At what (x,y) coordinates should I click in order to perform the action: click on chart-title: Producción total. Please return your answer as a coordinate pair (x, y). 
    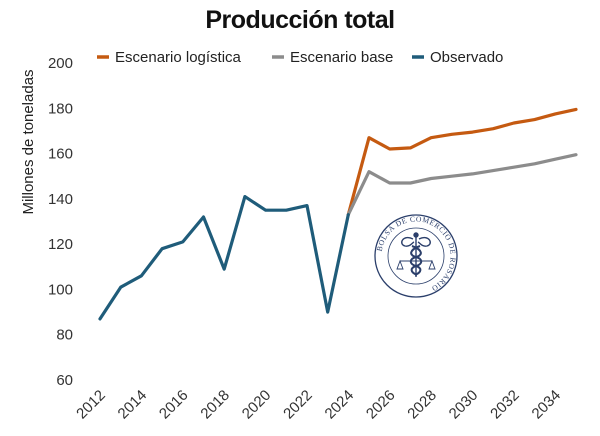
    Looking at the image, I should click on (300, 20).